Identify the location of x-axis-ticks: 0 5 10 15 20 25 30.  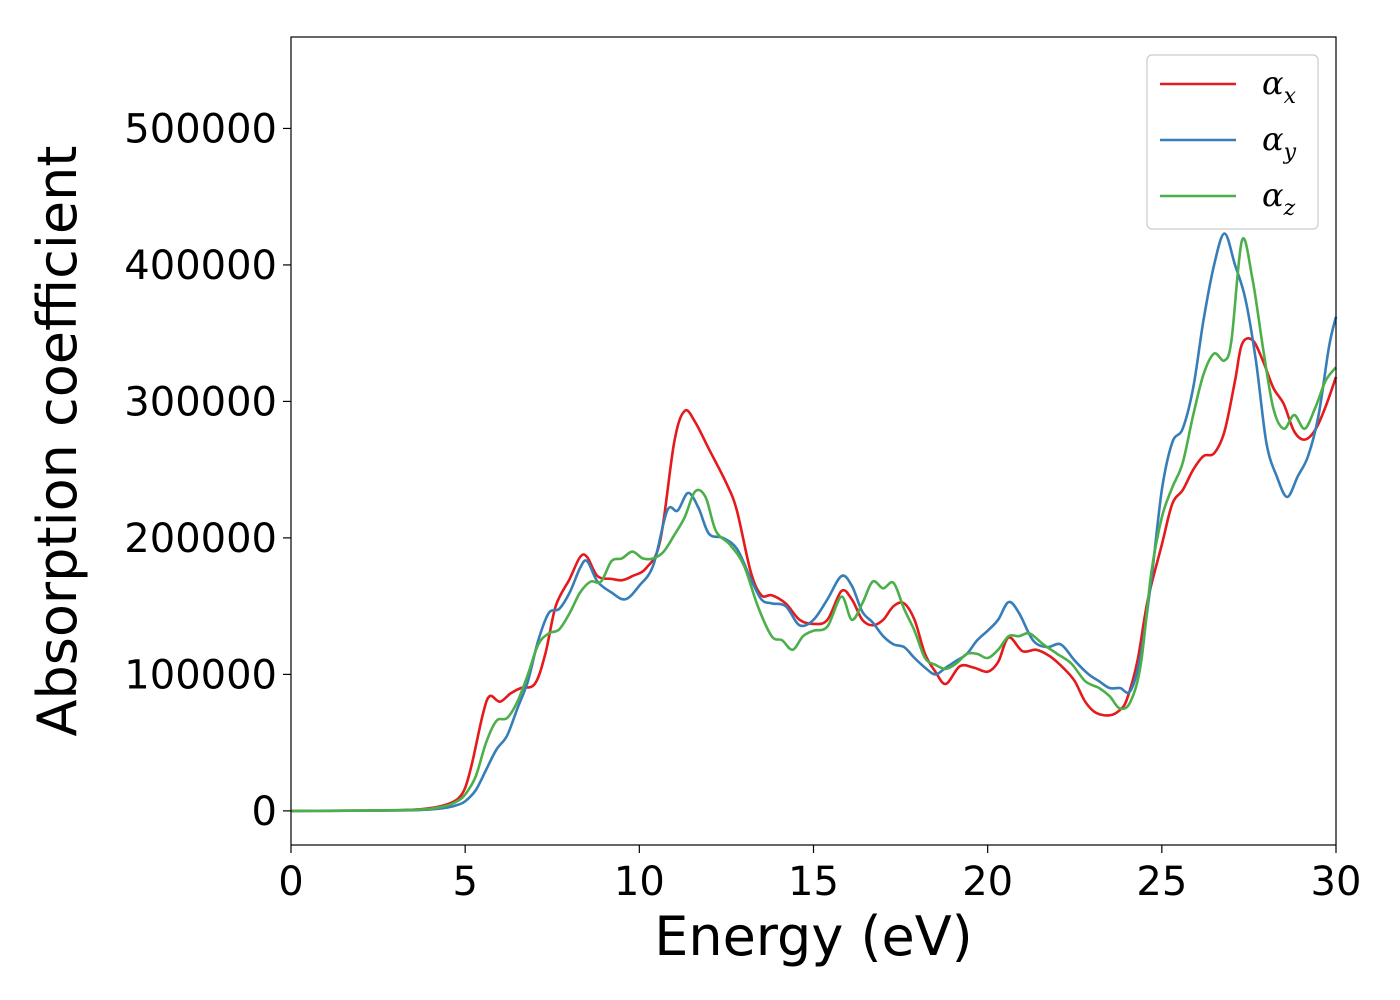
(819, 875).